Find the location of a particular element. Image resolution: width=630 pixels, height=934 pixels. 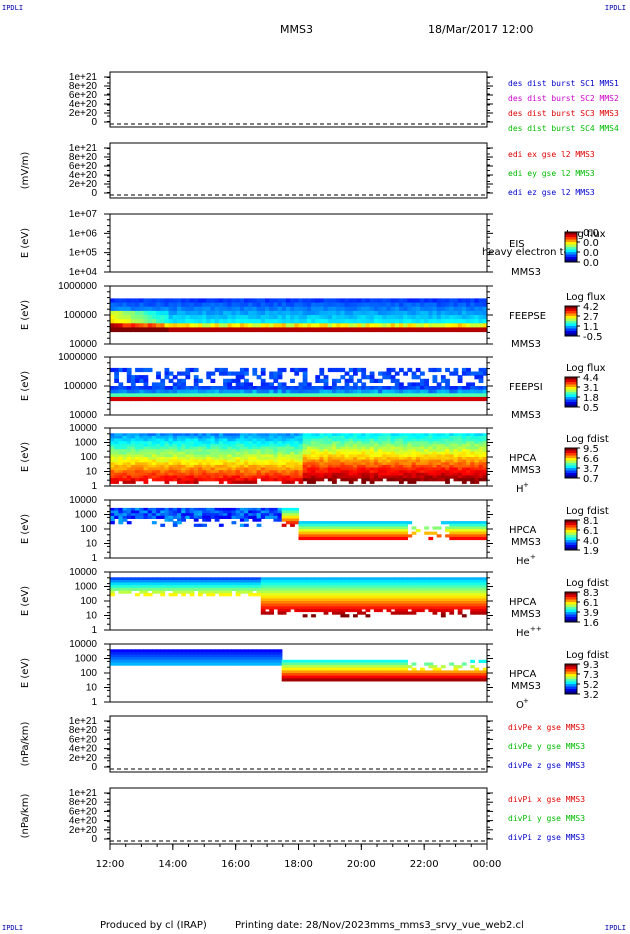

colorbar-segment is located at coordinates (571, 248).